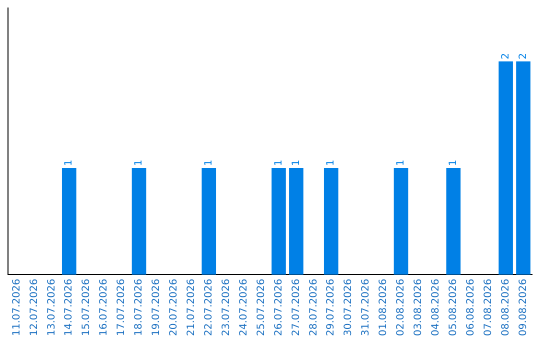 This screenshot has width=540, height=340. I want to click on x-tick-label: 06.08.2026, so click(470, 307).